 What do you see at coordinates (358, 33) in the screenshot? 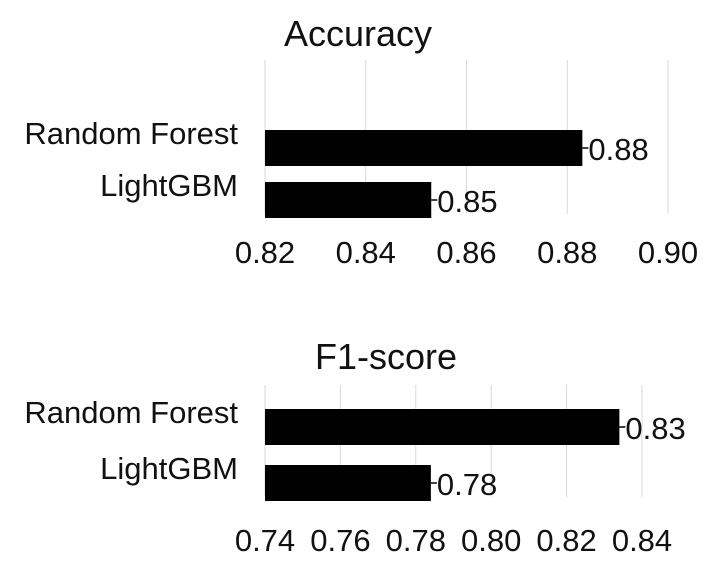
I see `chart-title-accuracy: Accuracy` at bounding box center [358, 33].